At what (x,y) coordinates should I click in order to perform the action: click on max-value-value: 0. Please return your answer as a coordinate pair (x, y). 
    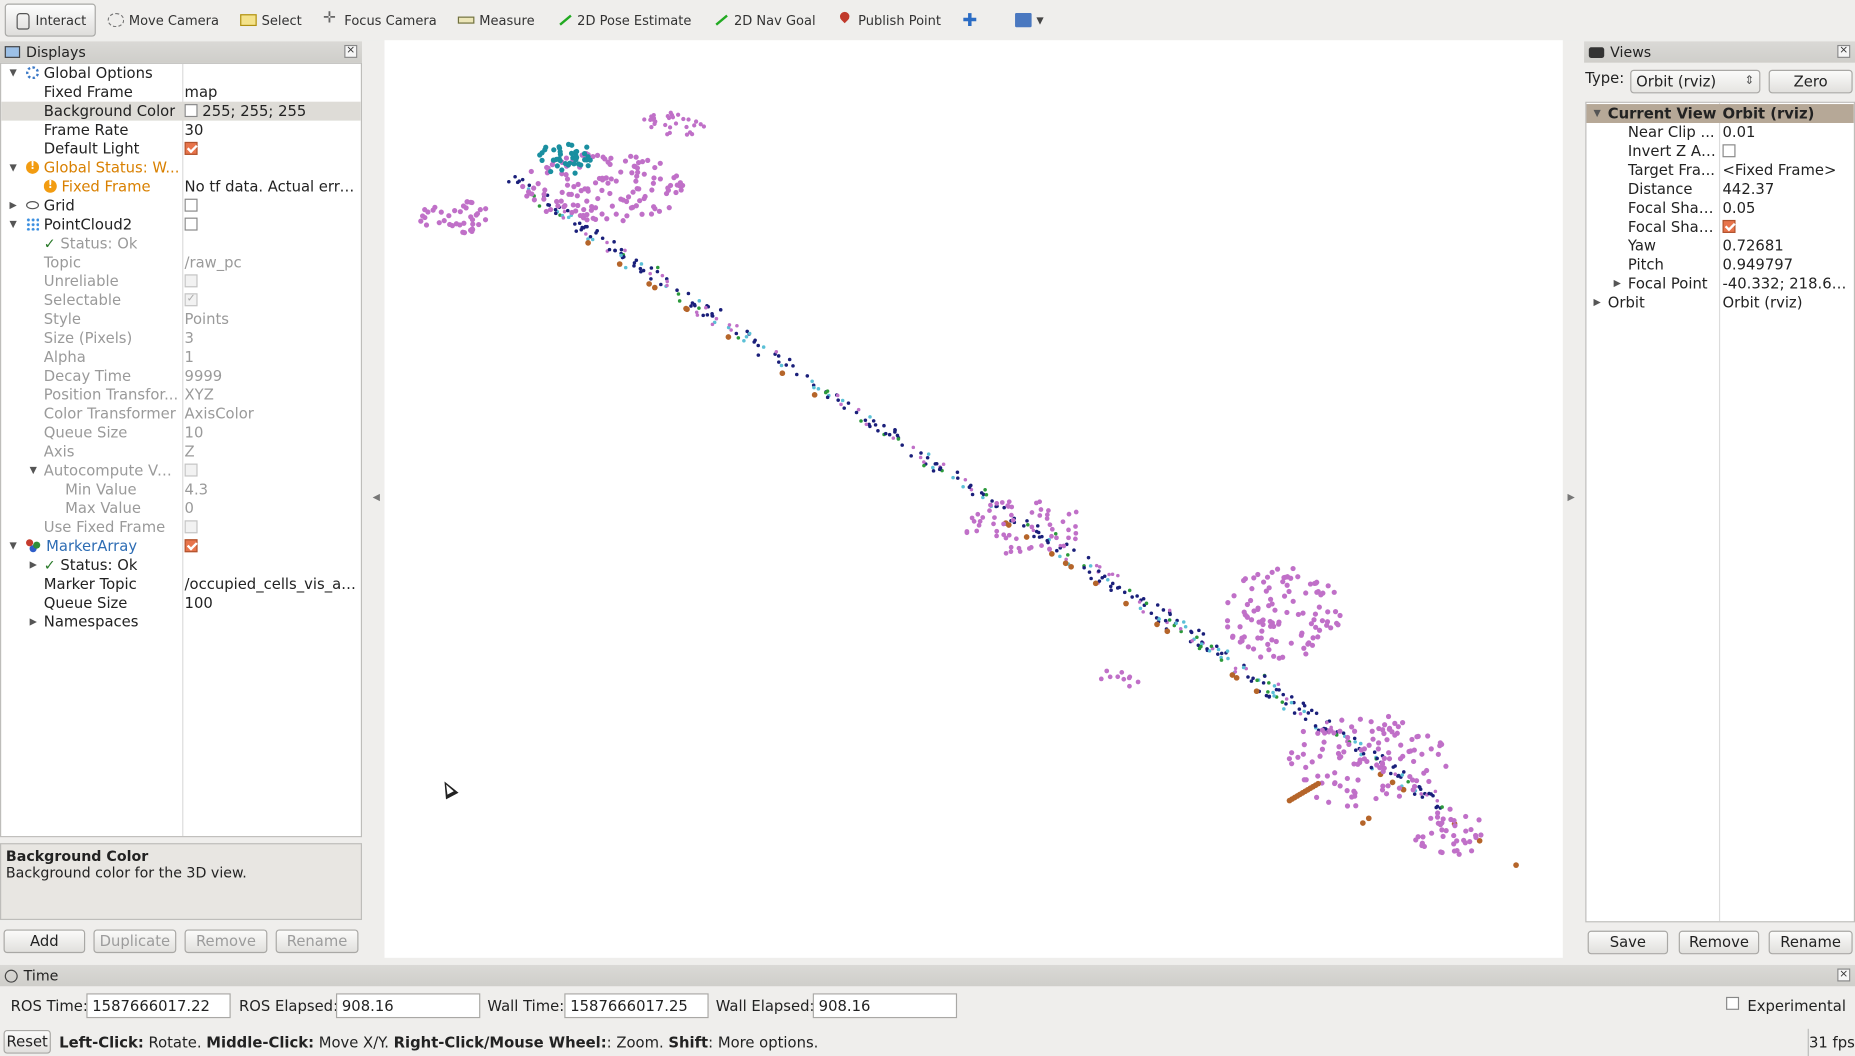
    Looking at the image, I should click on (189, 508).